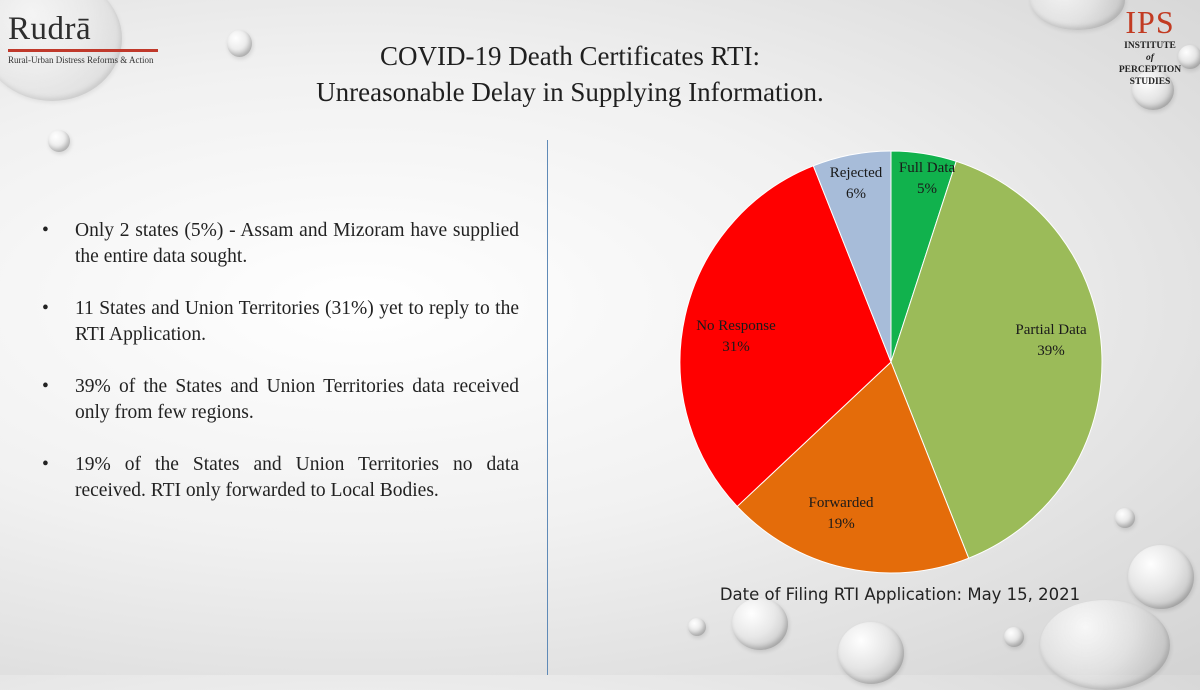  I want to click on ips-logo-line4: STUDIES, so click(1150, 82).